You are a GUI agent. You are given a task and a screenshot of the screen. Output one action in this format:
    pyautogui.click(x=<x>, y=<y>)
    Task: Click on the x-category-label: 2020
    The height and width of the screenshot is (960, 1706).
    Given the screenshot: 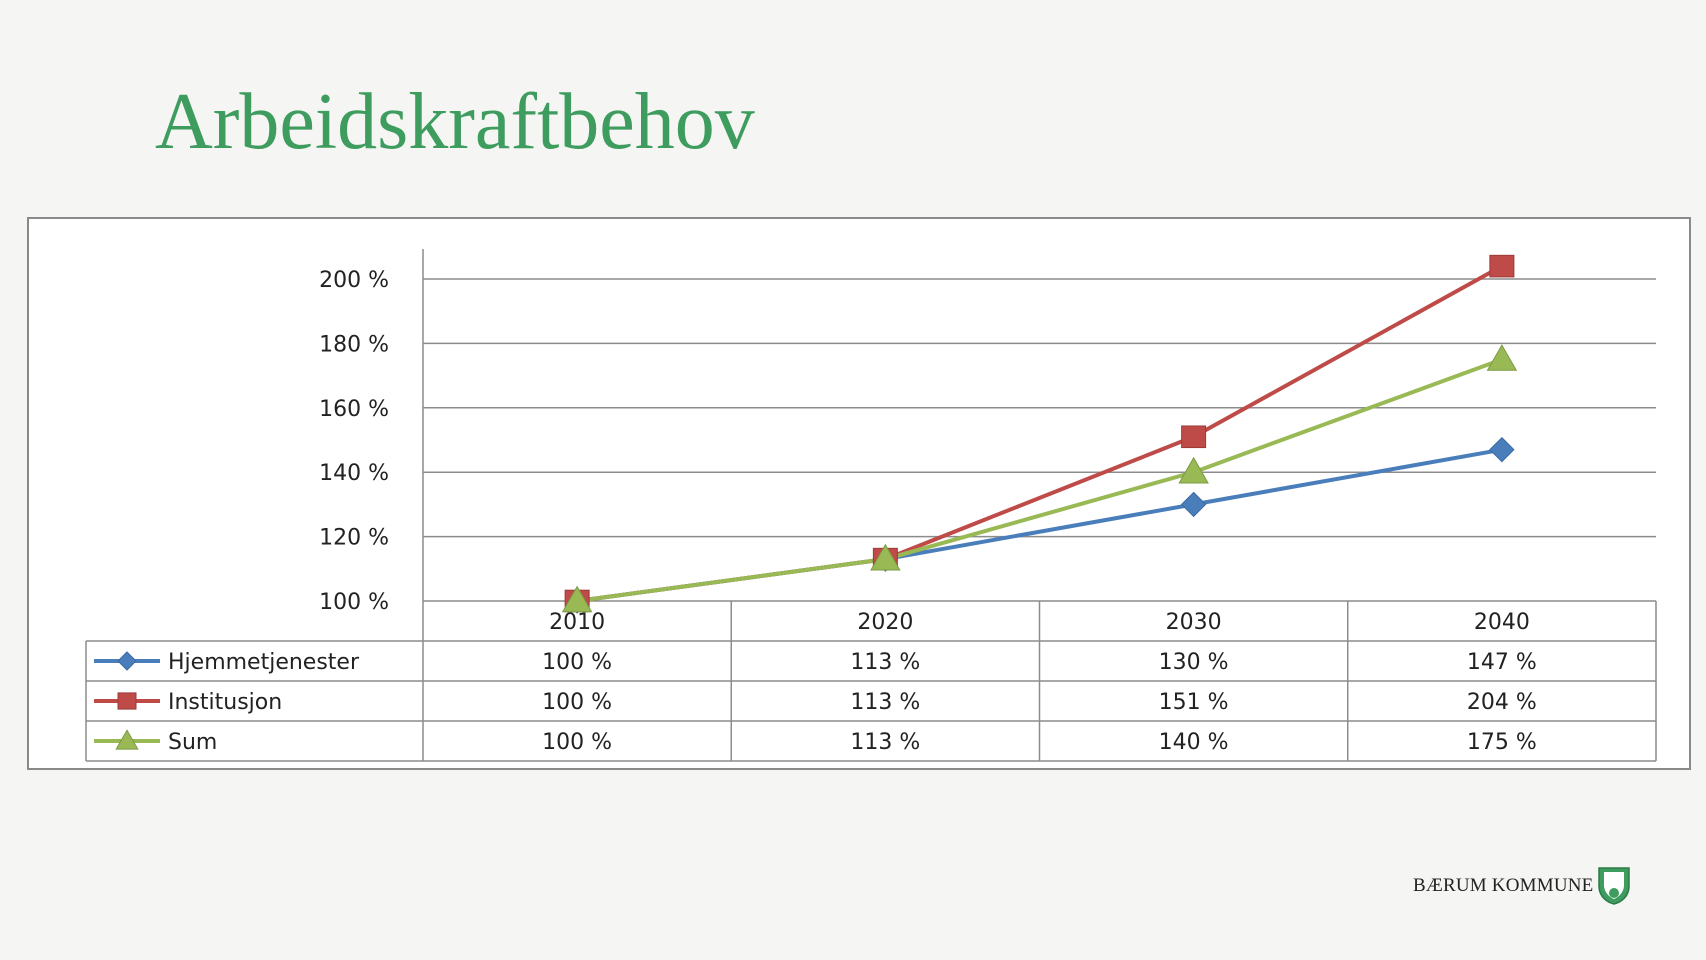 What is the action you would take?
    pyautogui.click(x=885, y=622)
    